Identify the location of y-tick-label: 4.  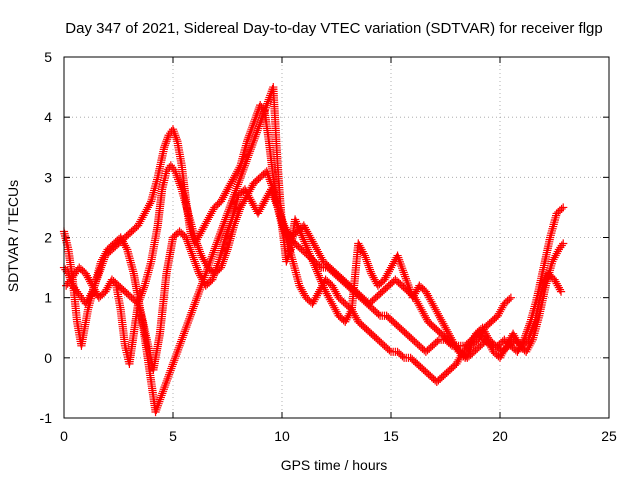
(48, 117).